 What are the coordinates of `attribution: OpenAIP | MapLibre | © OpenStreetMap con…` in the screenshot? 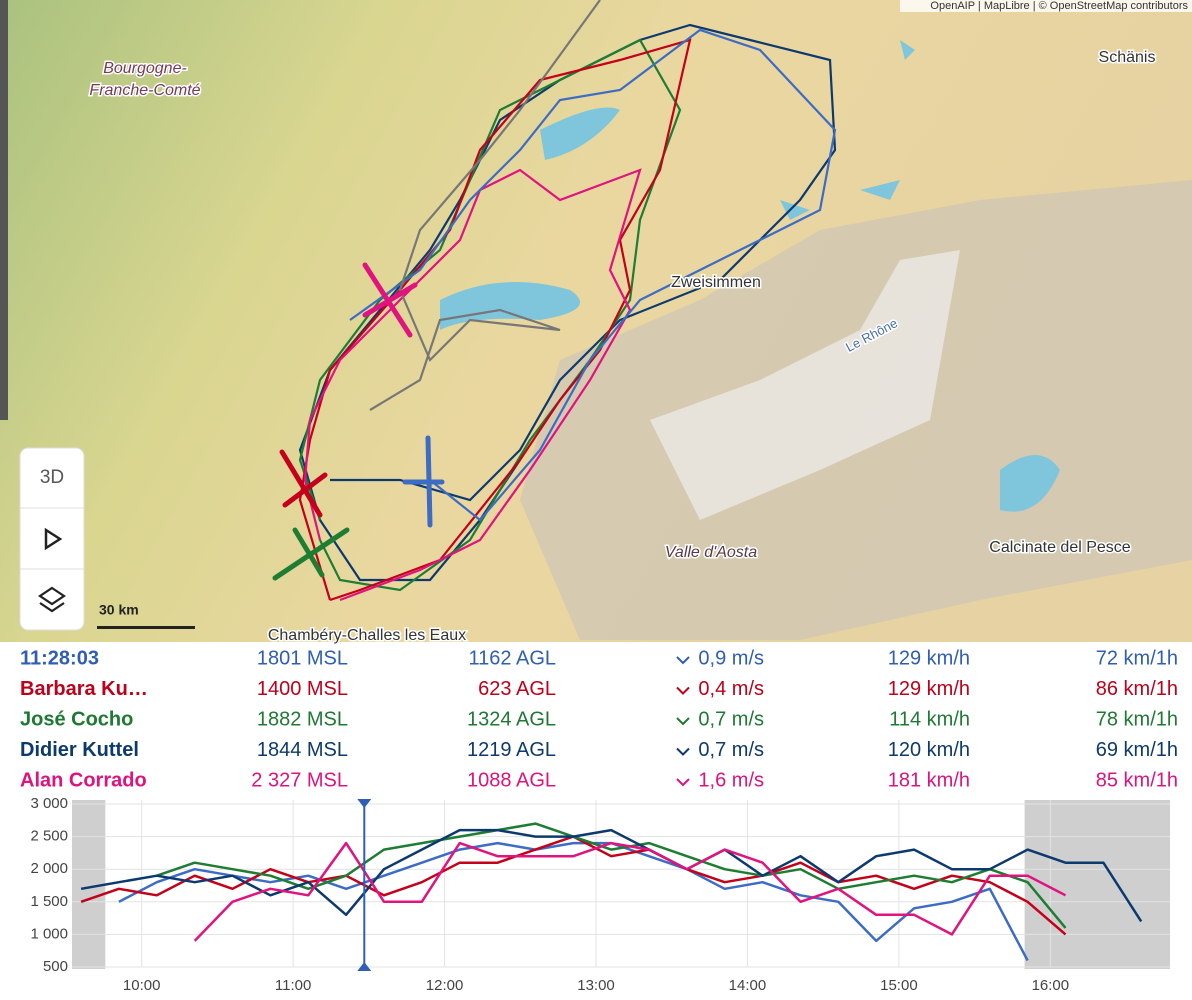 It's located at (1059, 6).